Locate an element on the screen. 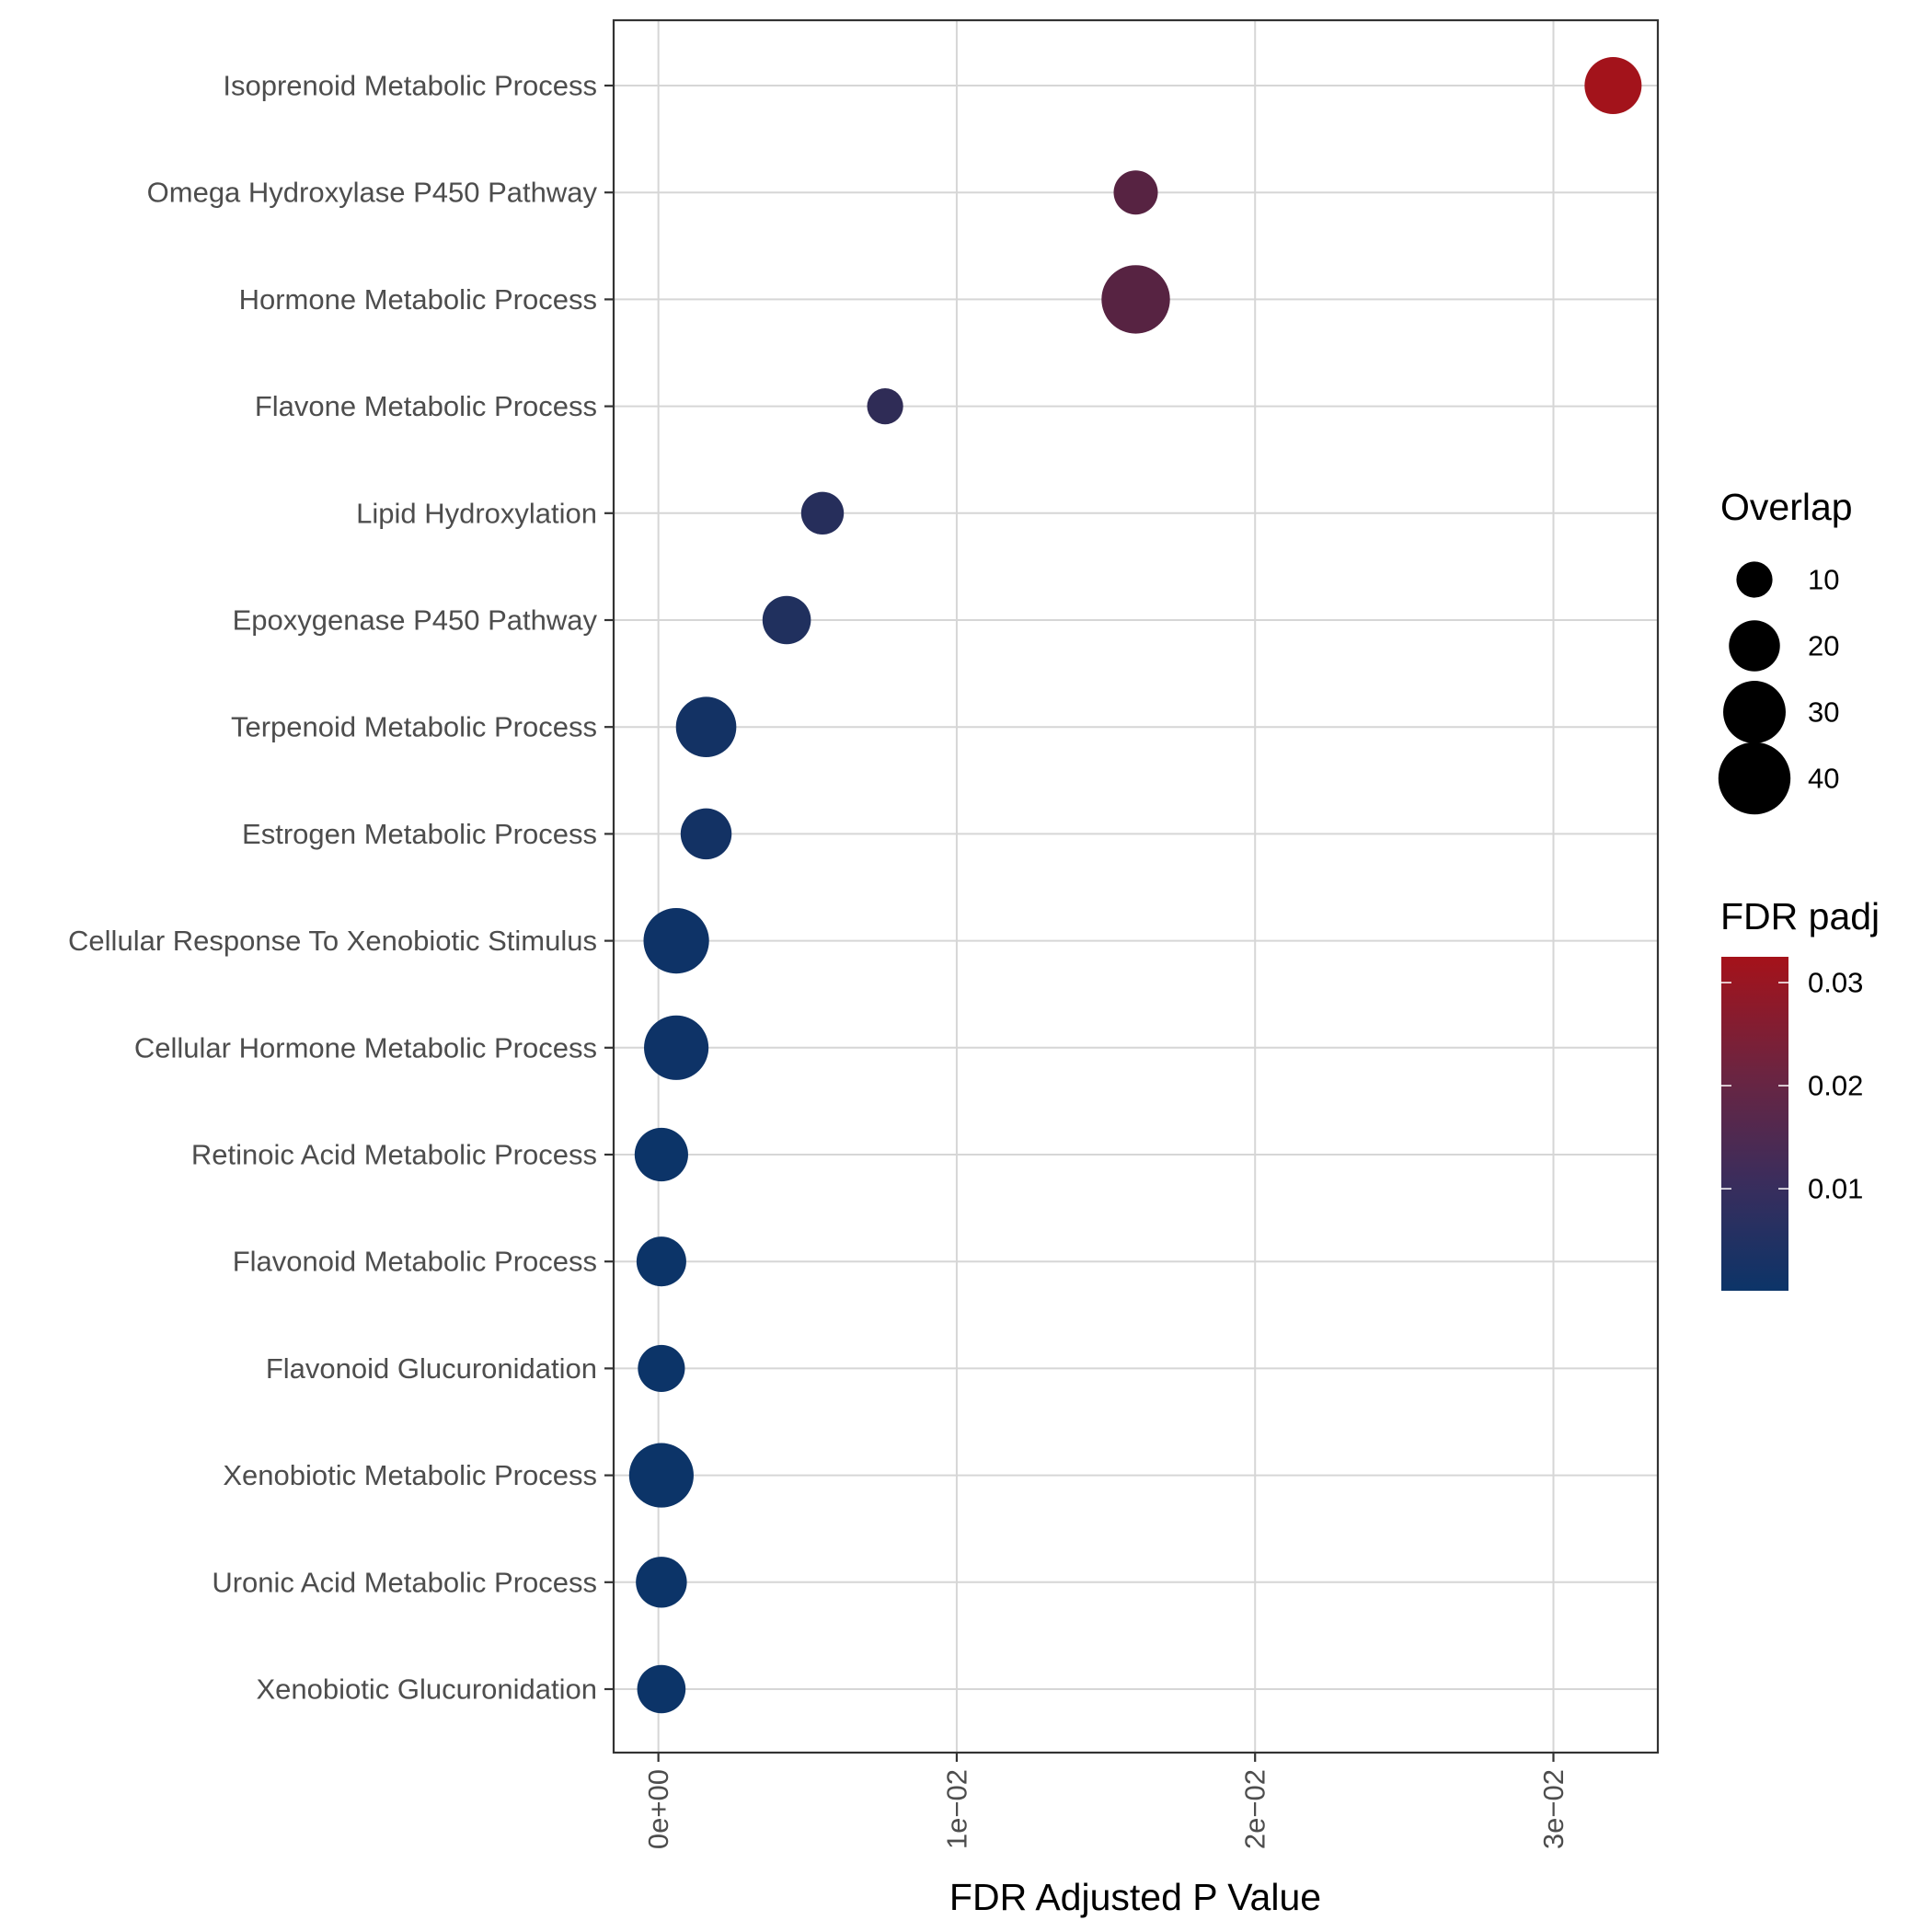 The image size is (1932, 1932). x-tick-label: 1e−02 is located at coordinates (956, 1809).